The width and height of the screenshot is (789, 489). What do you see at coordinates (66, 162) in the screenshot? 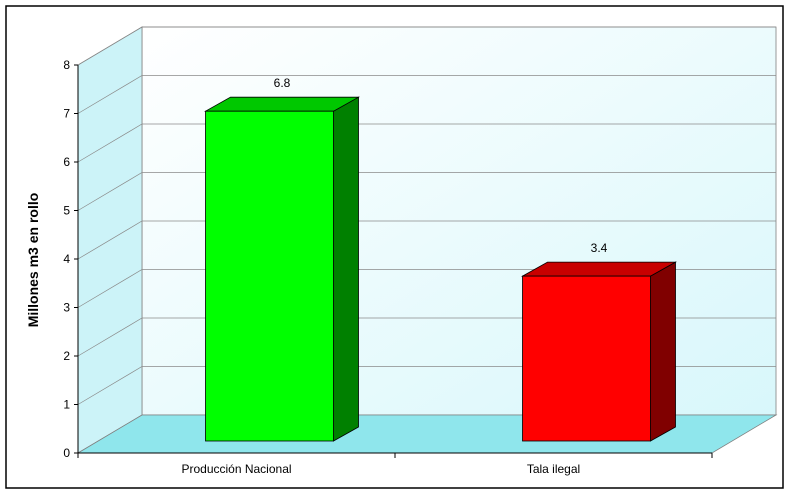
I see `y-tick-label: 6` at bounding box center [66, 162].